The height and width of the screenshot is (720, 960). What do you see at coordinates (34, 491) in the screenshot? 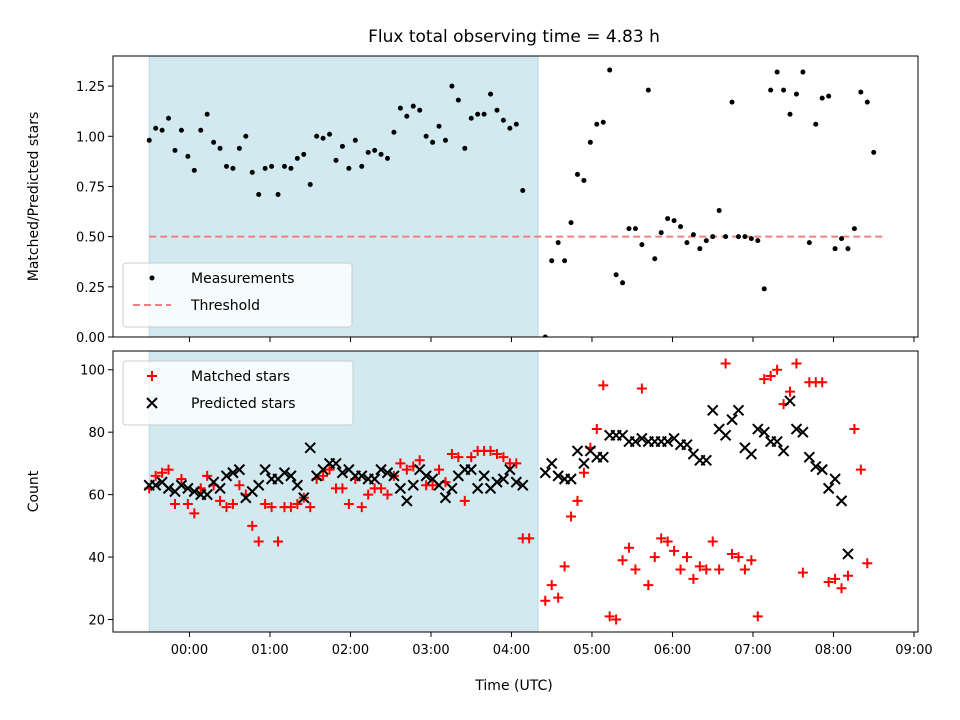
I see `y-axis-label: Count` at bounding box center [34, 491].